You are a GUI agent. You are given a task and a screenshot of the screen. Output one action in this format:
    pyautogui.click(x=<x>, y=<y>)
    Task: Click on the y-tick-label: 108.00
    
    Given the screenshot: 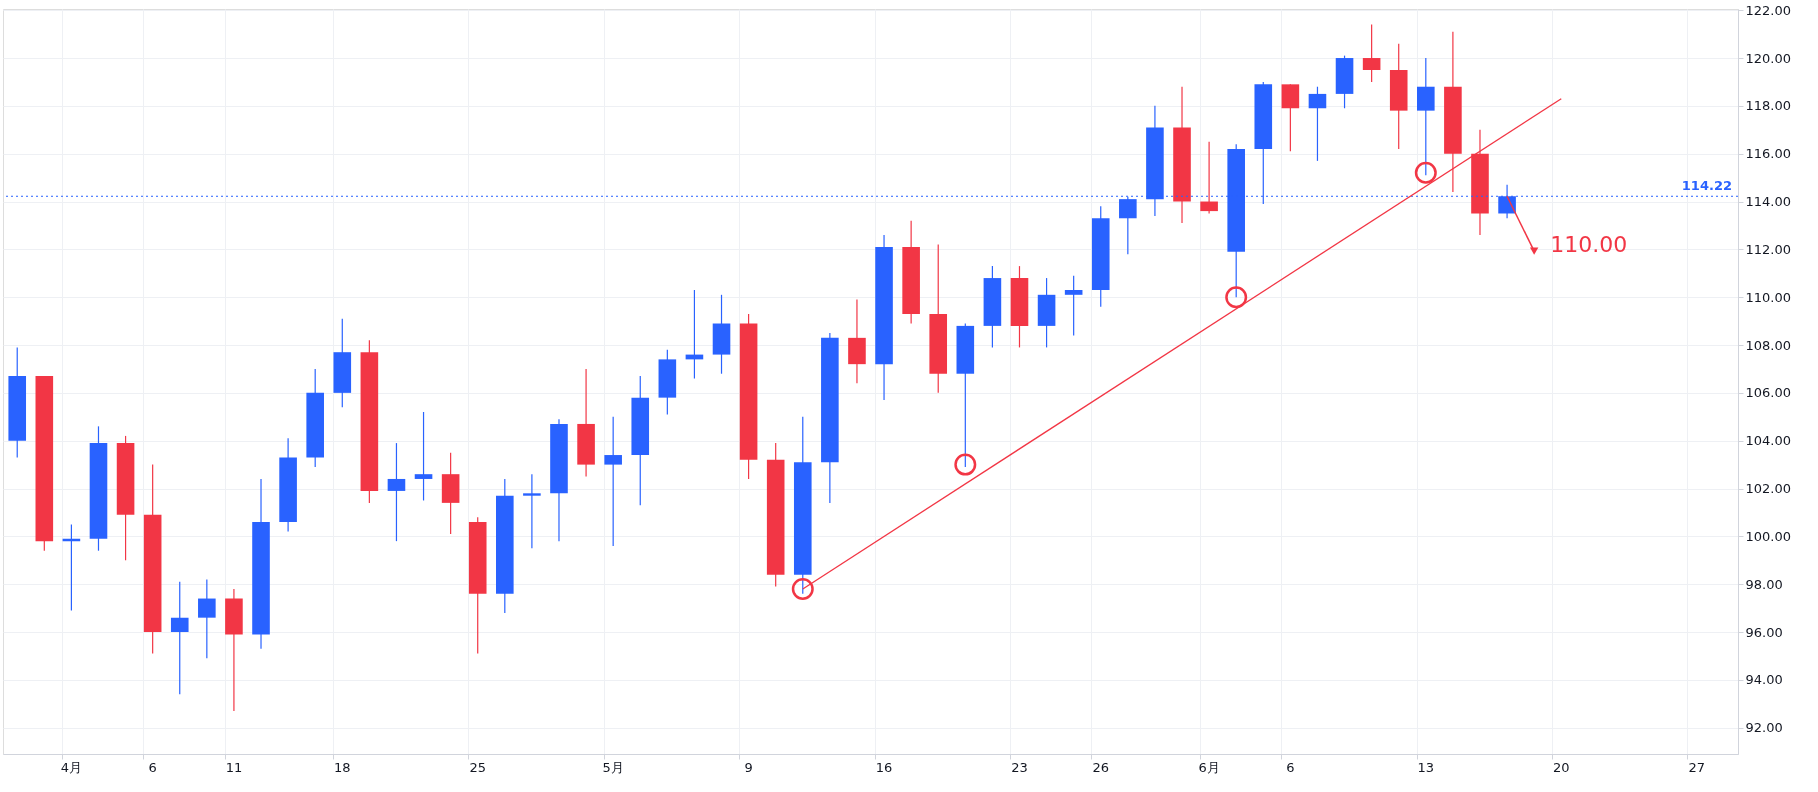 What is the action you would take?
    pyautogui.click(x=1768, y=345)
    